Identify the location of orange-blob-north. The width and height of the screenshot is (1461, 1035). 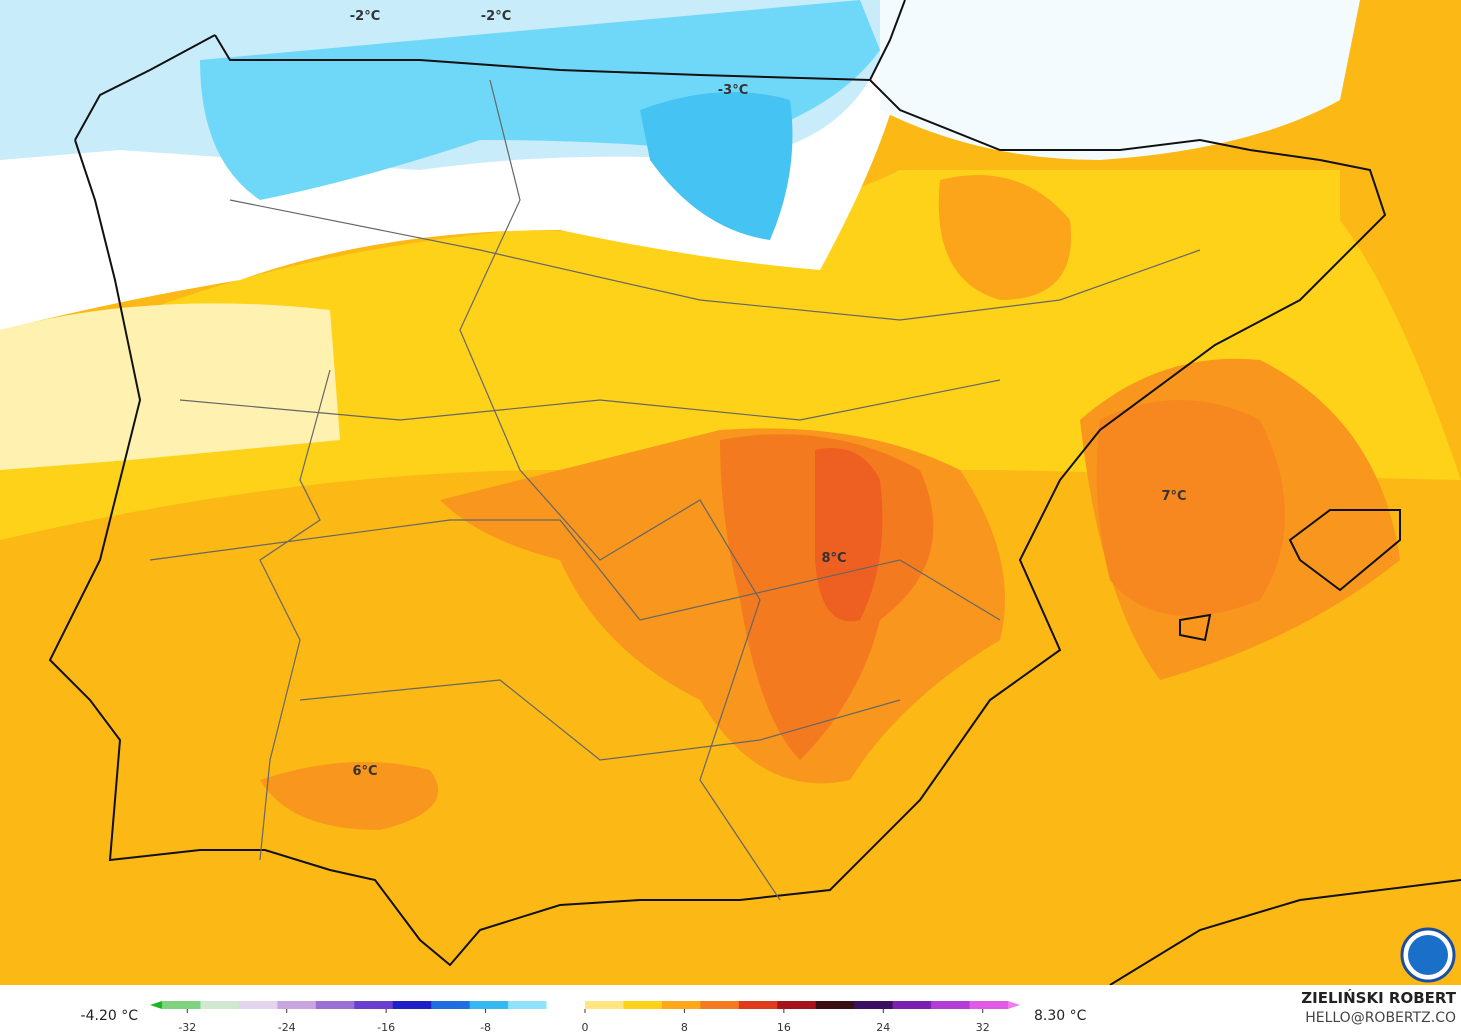
(1005, 237).